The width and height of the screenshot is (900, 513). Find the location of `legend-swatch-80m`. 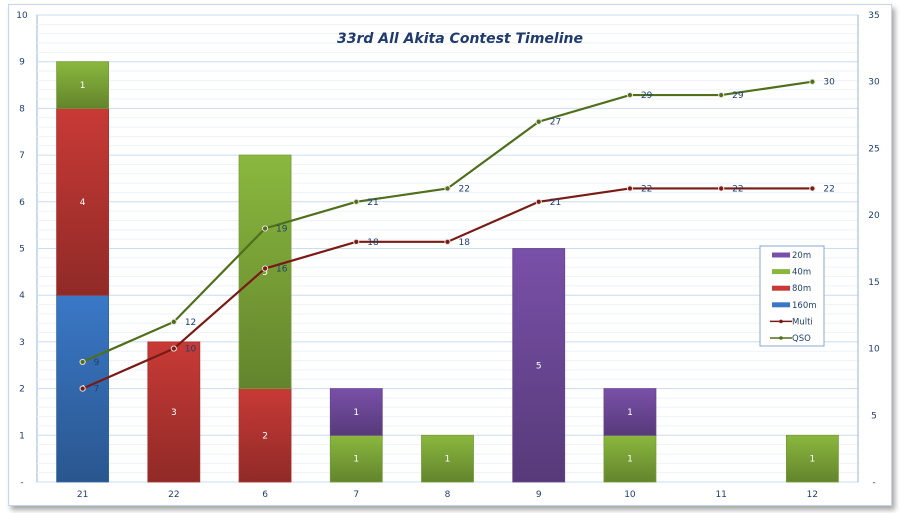

legend-swatch-80m is located at coordinates (781, 288).